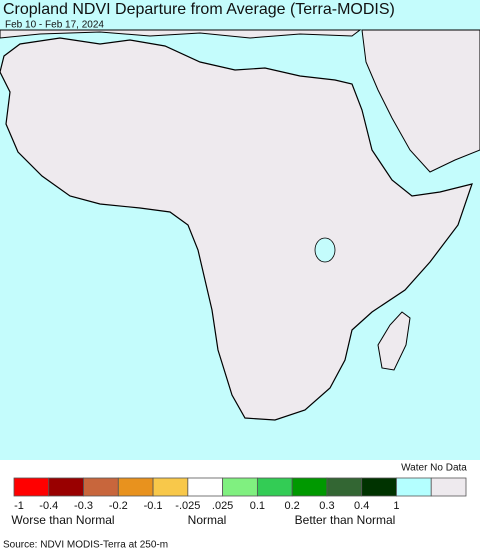 This screenshot has height=552, width=480. Describe the element at coordinates (83, 506) in the screenshot. I see `legend-tick-label: -0.3` at that location.